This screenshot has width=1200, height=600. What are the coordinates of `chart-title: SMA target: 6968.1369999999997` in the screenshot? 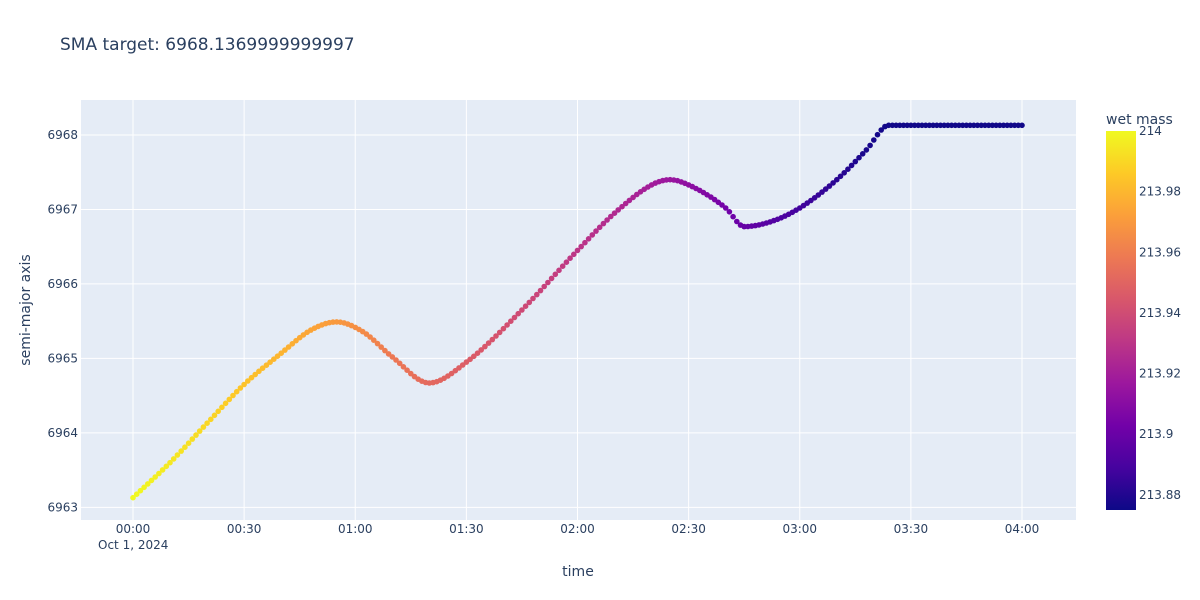 It's located at (207, 45).